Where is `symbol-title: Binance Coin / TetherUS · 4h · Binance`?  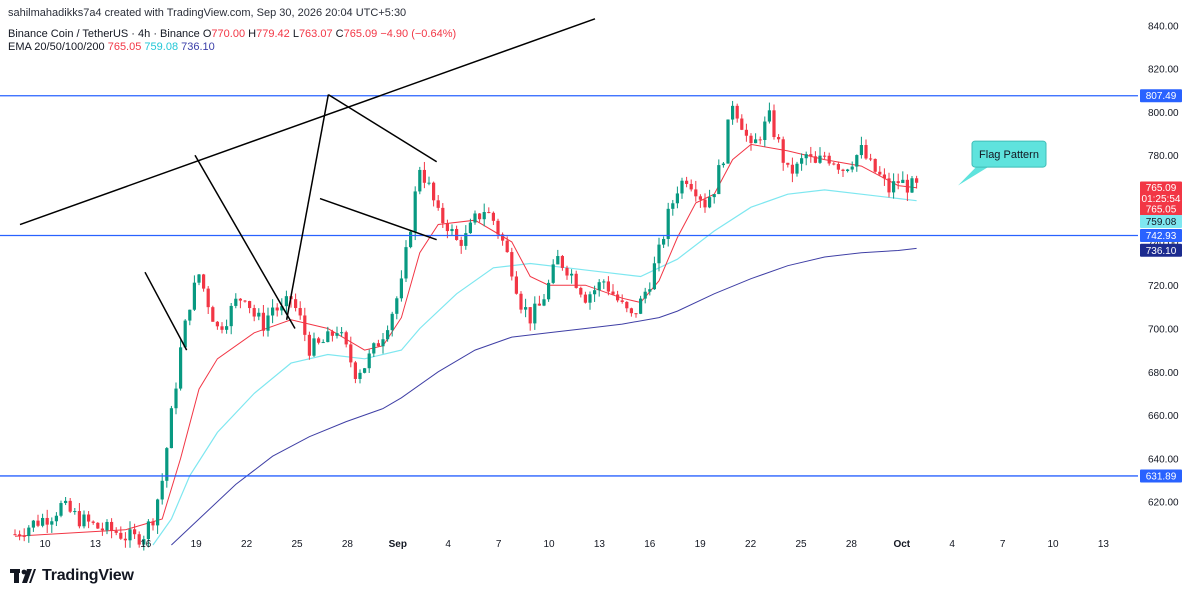 symbol-title: Binance Coin / TetherUS · 4h · Binance is located at coordinates (104, 34).